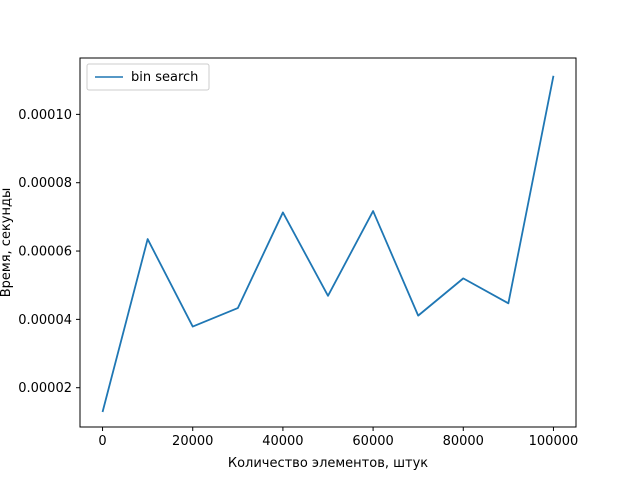  I want to click on legend: bin search, so click(148, 77).